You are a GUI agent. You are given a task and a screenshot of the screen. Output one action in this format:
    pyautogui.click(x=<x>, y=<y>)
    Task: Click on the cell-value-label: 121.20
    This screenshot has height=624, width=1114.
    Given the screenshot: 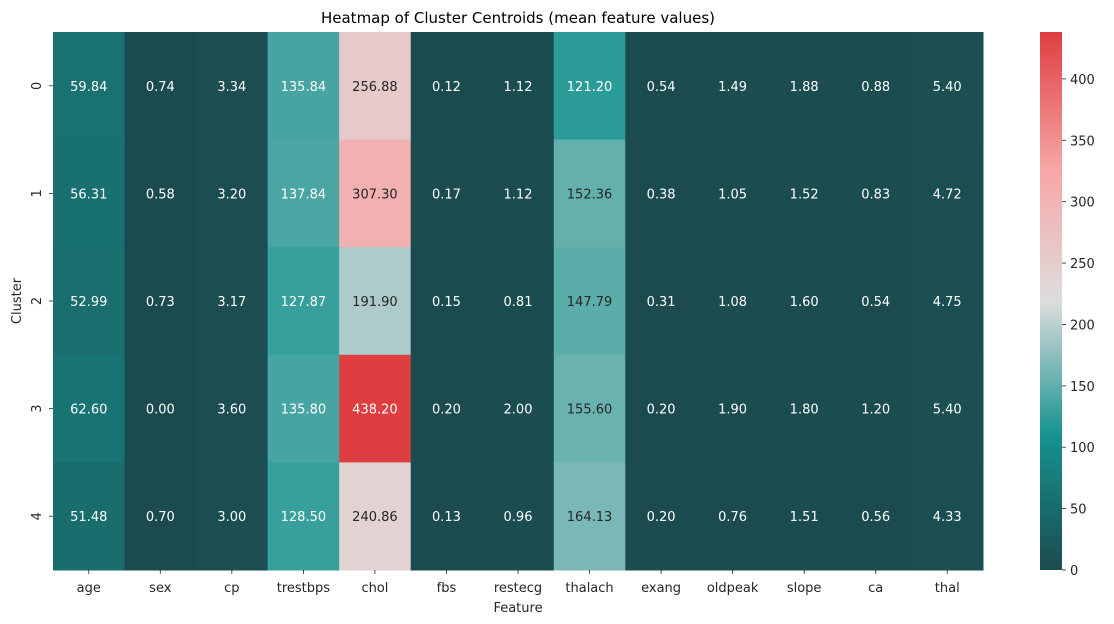 What is the action you would take?
    pyautogui.click(x=590, y=87)
    